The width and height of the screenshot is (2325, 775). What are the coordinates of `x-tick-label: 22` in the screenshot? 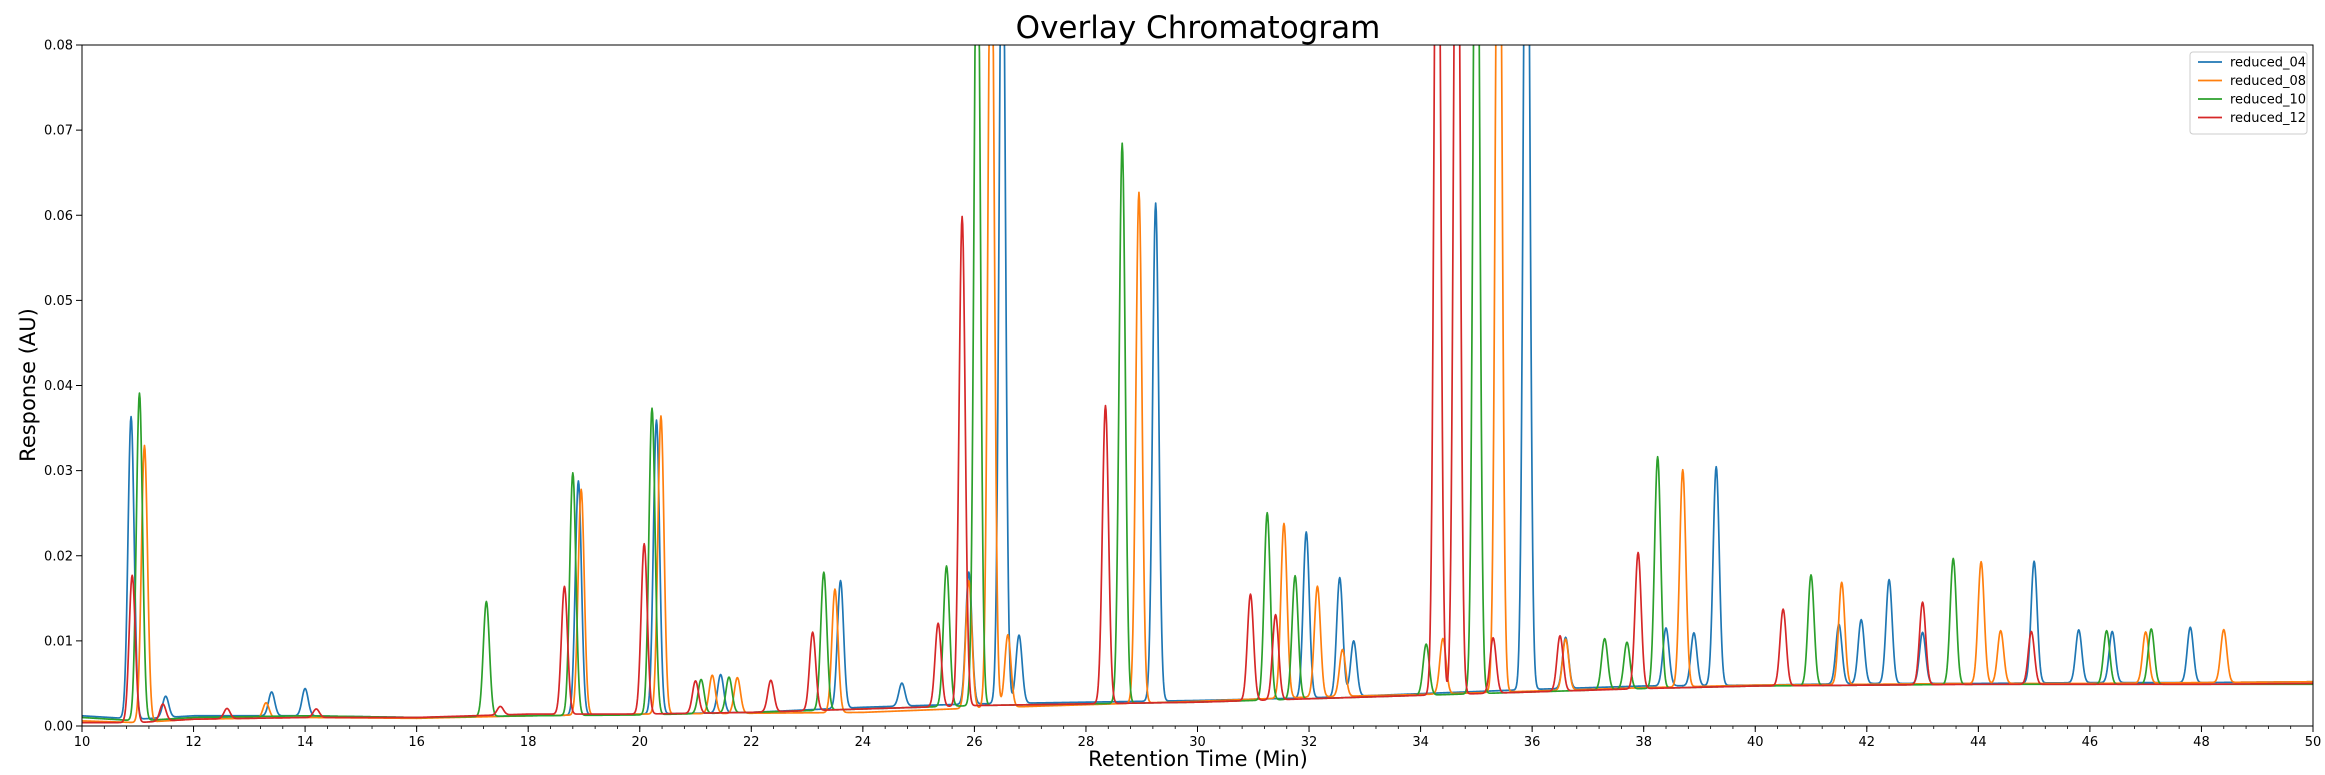 It's located at (751, 742).